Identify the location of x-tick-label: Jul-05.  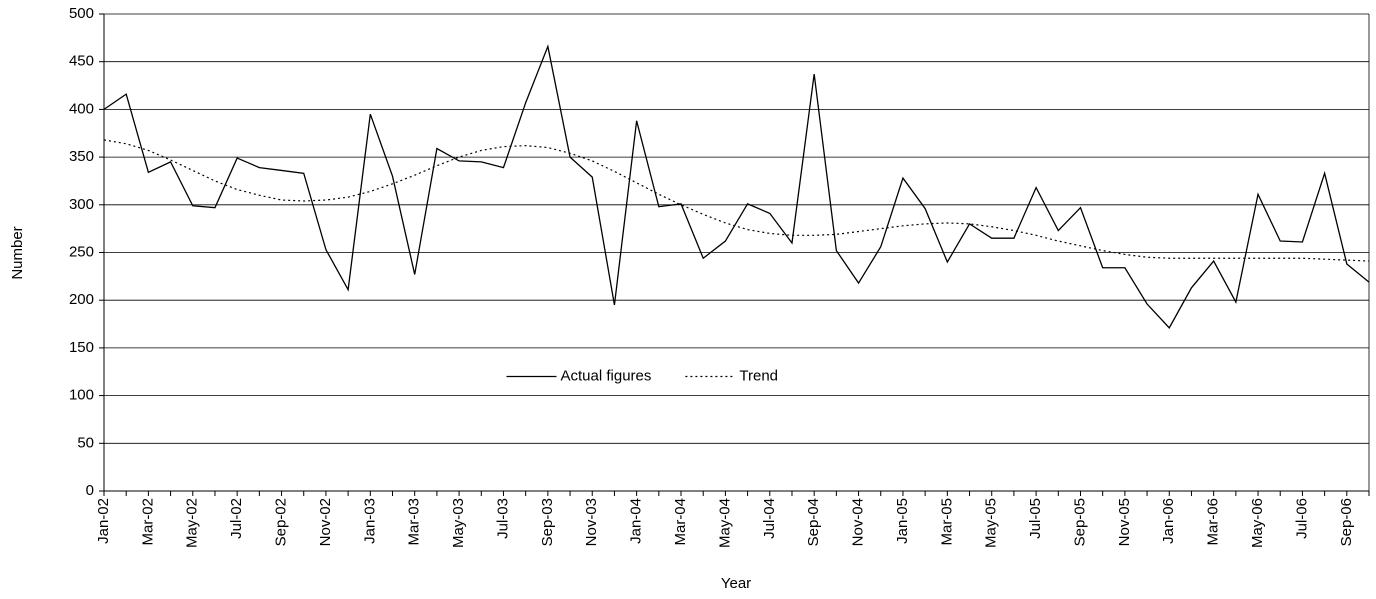
(1035, 518).